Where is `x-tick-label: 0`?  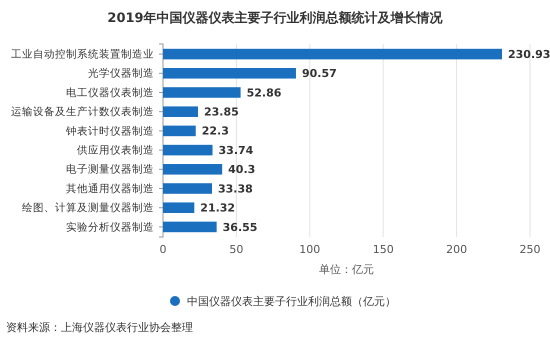 x-tick-label: 0 is located at coordinates (163, 249).